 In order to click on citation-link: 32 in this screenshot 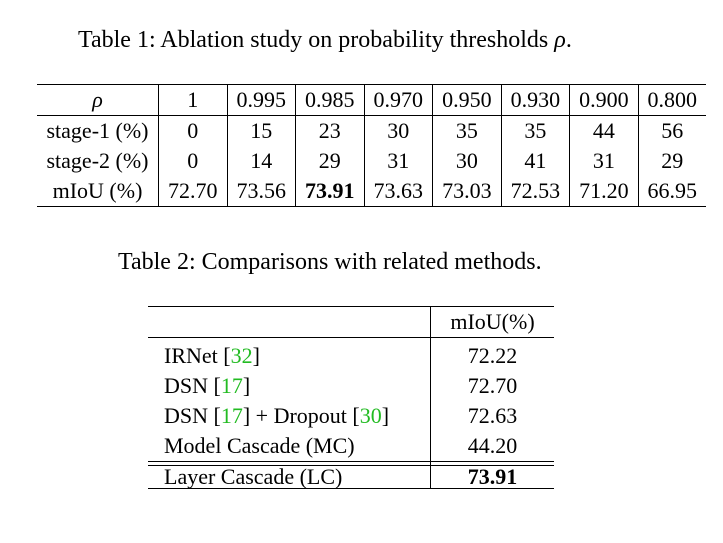, I will do `click(241, 355)`.